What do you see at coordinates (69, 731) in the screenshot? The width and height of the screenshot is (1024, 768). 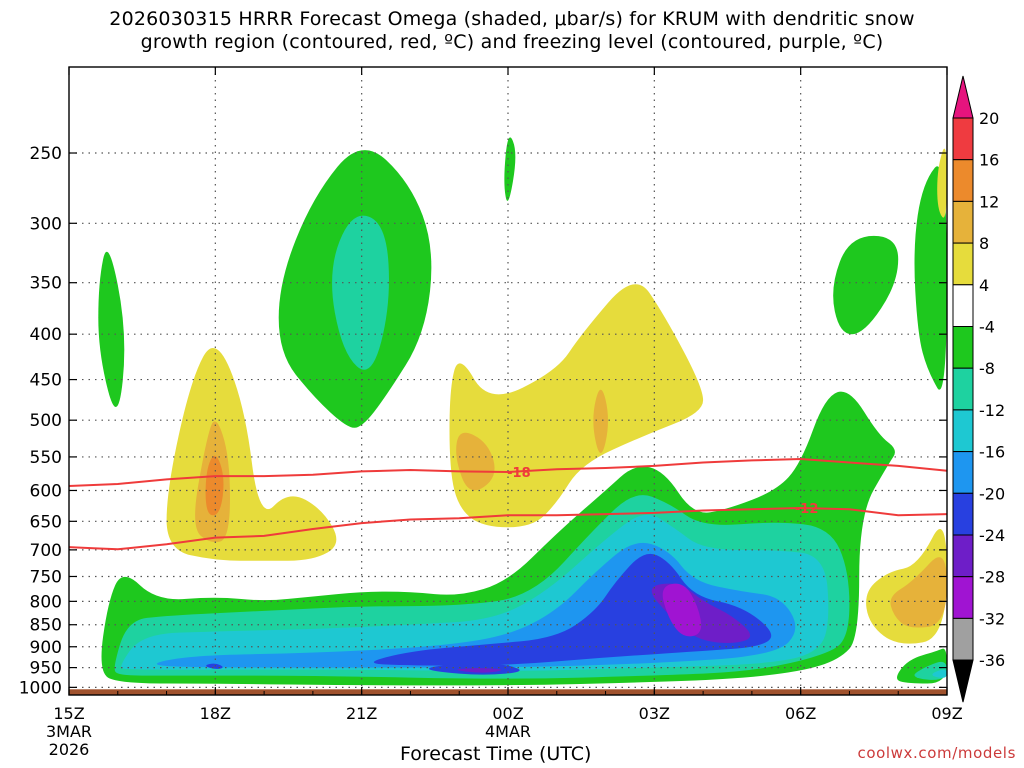 I see `x-tick-sublabel: 3MAR` at bounding box center [69, 731].